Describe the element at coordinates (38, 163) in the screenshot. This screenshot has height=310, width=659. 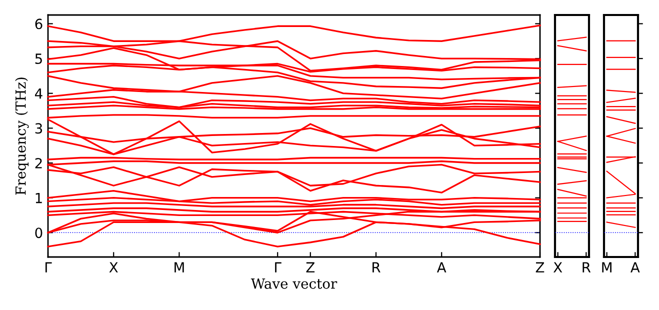
I see `y-tick-label: 2` at that location.